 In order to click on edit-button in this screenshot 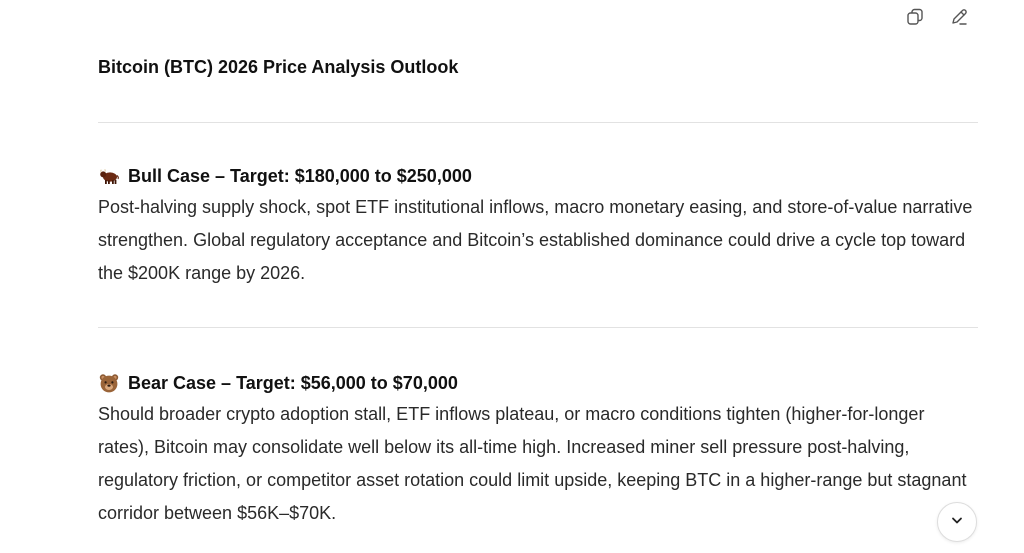, I will do `click(959, 17)`.